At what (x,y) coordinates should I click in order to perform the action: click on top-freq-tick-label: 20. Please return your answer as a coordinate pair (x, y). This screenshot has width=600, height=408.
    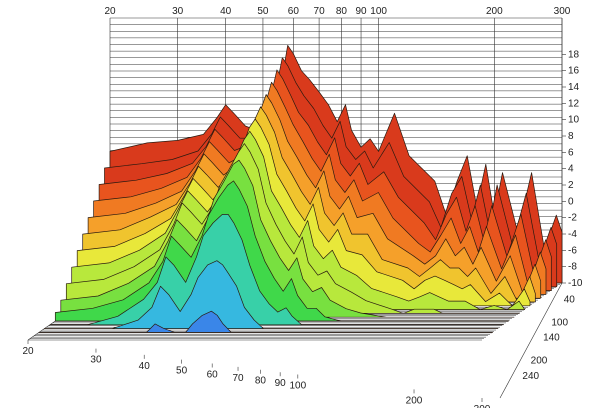
    Looking at the image, I should click on (110, 11).